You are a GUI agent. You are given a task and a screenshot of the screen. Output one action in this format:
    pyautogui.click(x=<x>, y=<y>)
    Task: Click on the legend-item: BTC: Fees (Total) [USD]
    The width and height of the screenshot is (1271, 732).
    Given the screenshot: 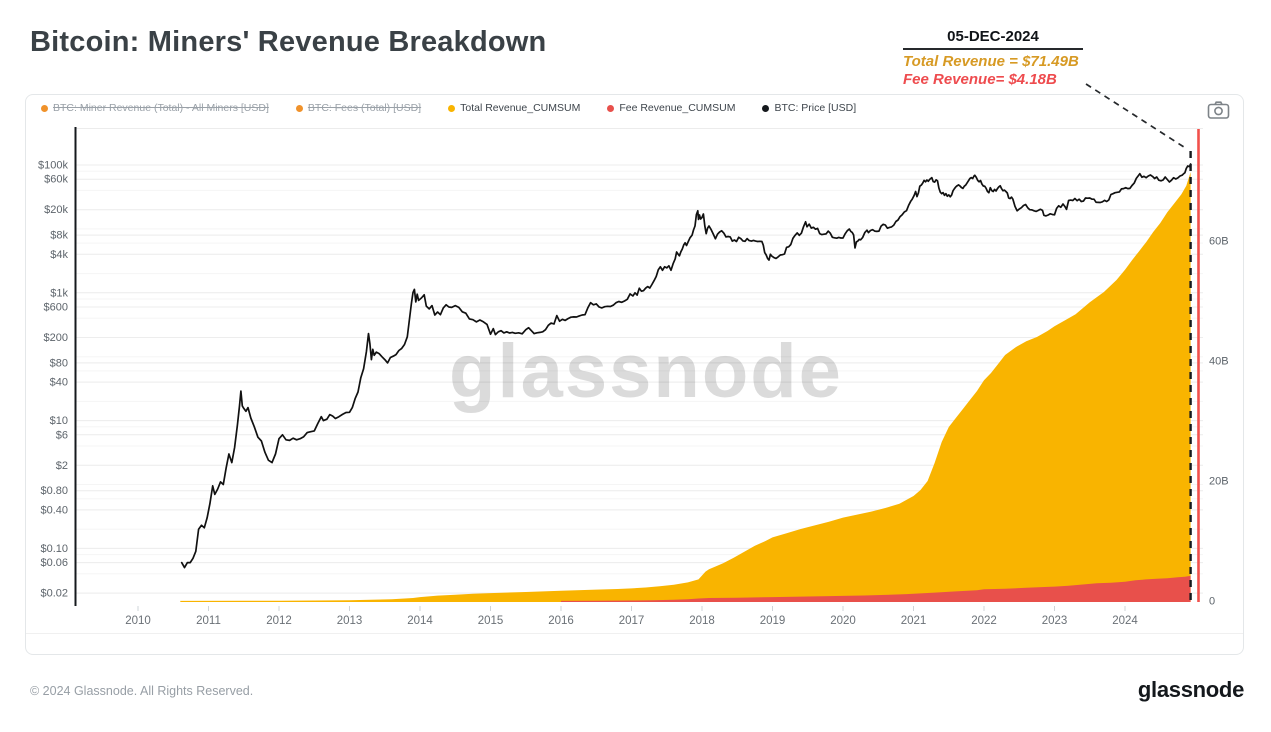 What is the action you would take?
    pyautogui.click(x=358, y=108)
    